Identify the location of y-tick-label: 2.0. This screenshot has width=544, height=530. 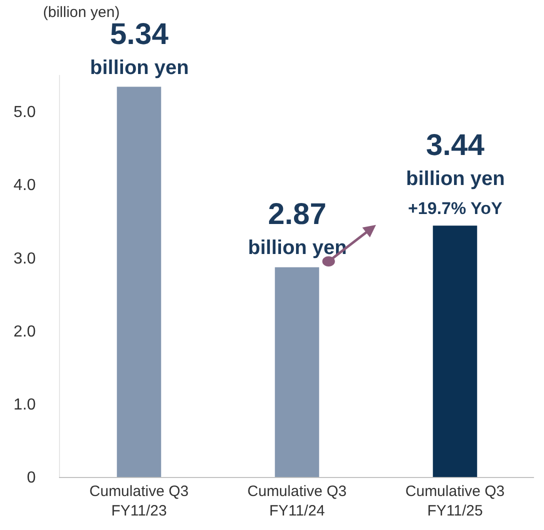
(25, 331).